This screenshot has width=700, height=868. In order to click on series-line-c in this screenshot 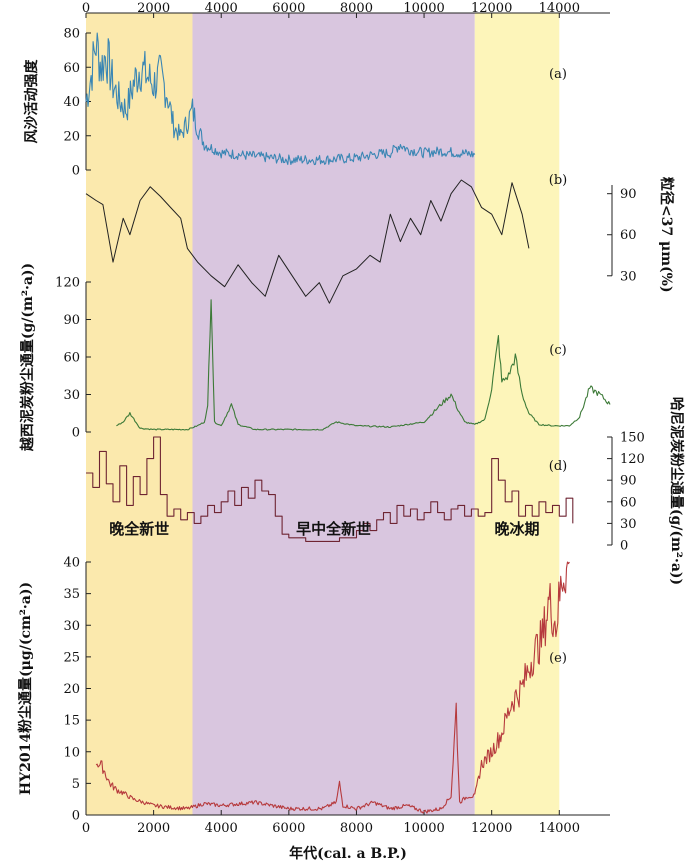, I will do `click(363, 365)`.